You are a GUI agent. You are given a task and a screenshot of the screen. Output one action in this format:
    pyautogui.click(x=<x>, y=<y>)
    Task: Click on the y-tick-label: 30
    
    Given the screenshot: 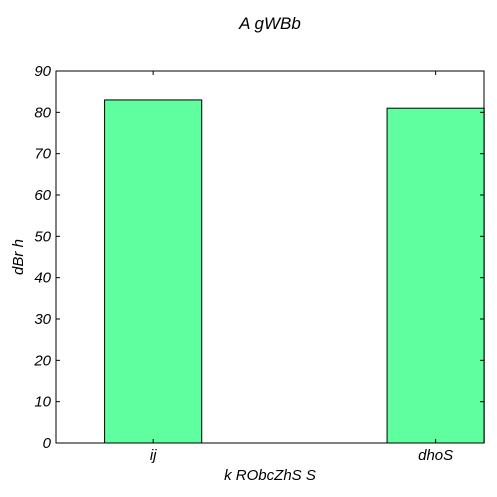 What is the action you would take?
    pyautogui.click(x=42, y=319)
    